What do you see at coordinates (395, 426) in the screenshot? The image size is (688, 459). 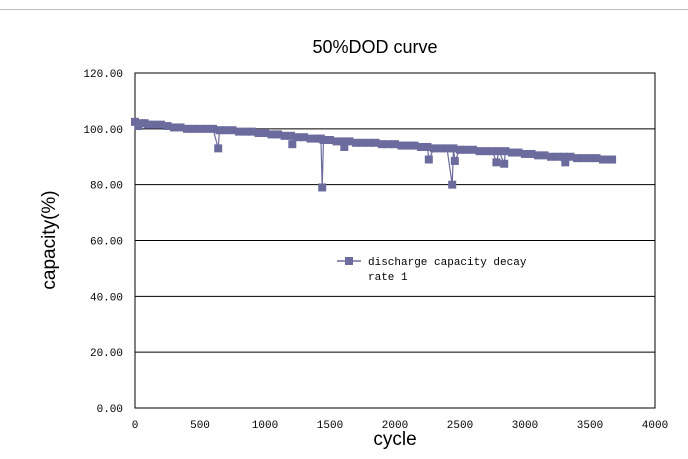 I see `x-tick-label: 2000` at bounding box center [395, 426].